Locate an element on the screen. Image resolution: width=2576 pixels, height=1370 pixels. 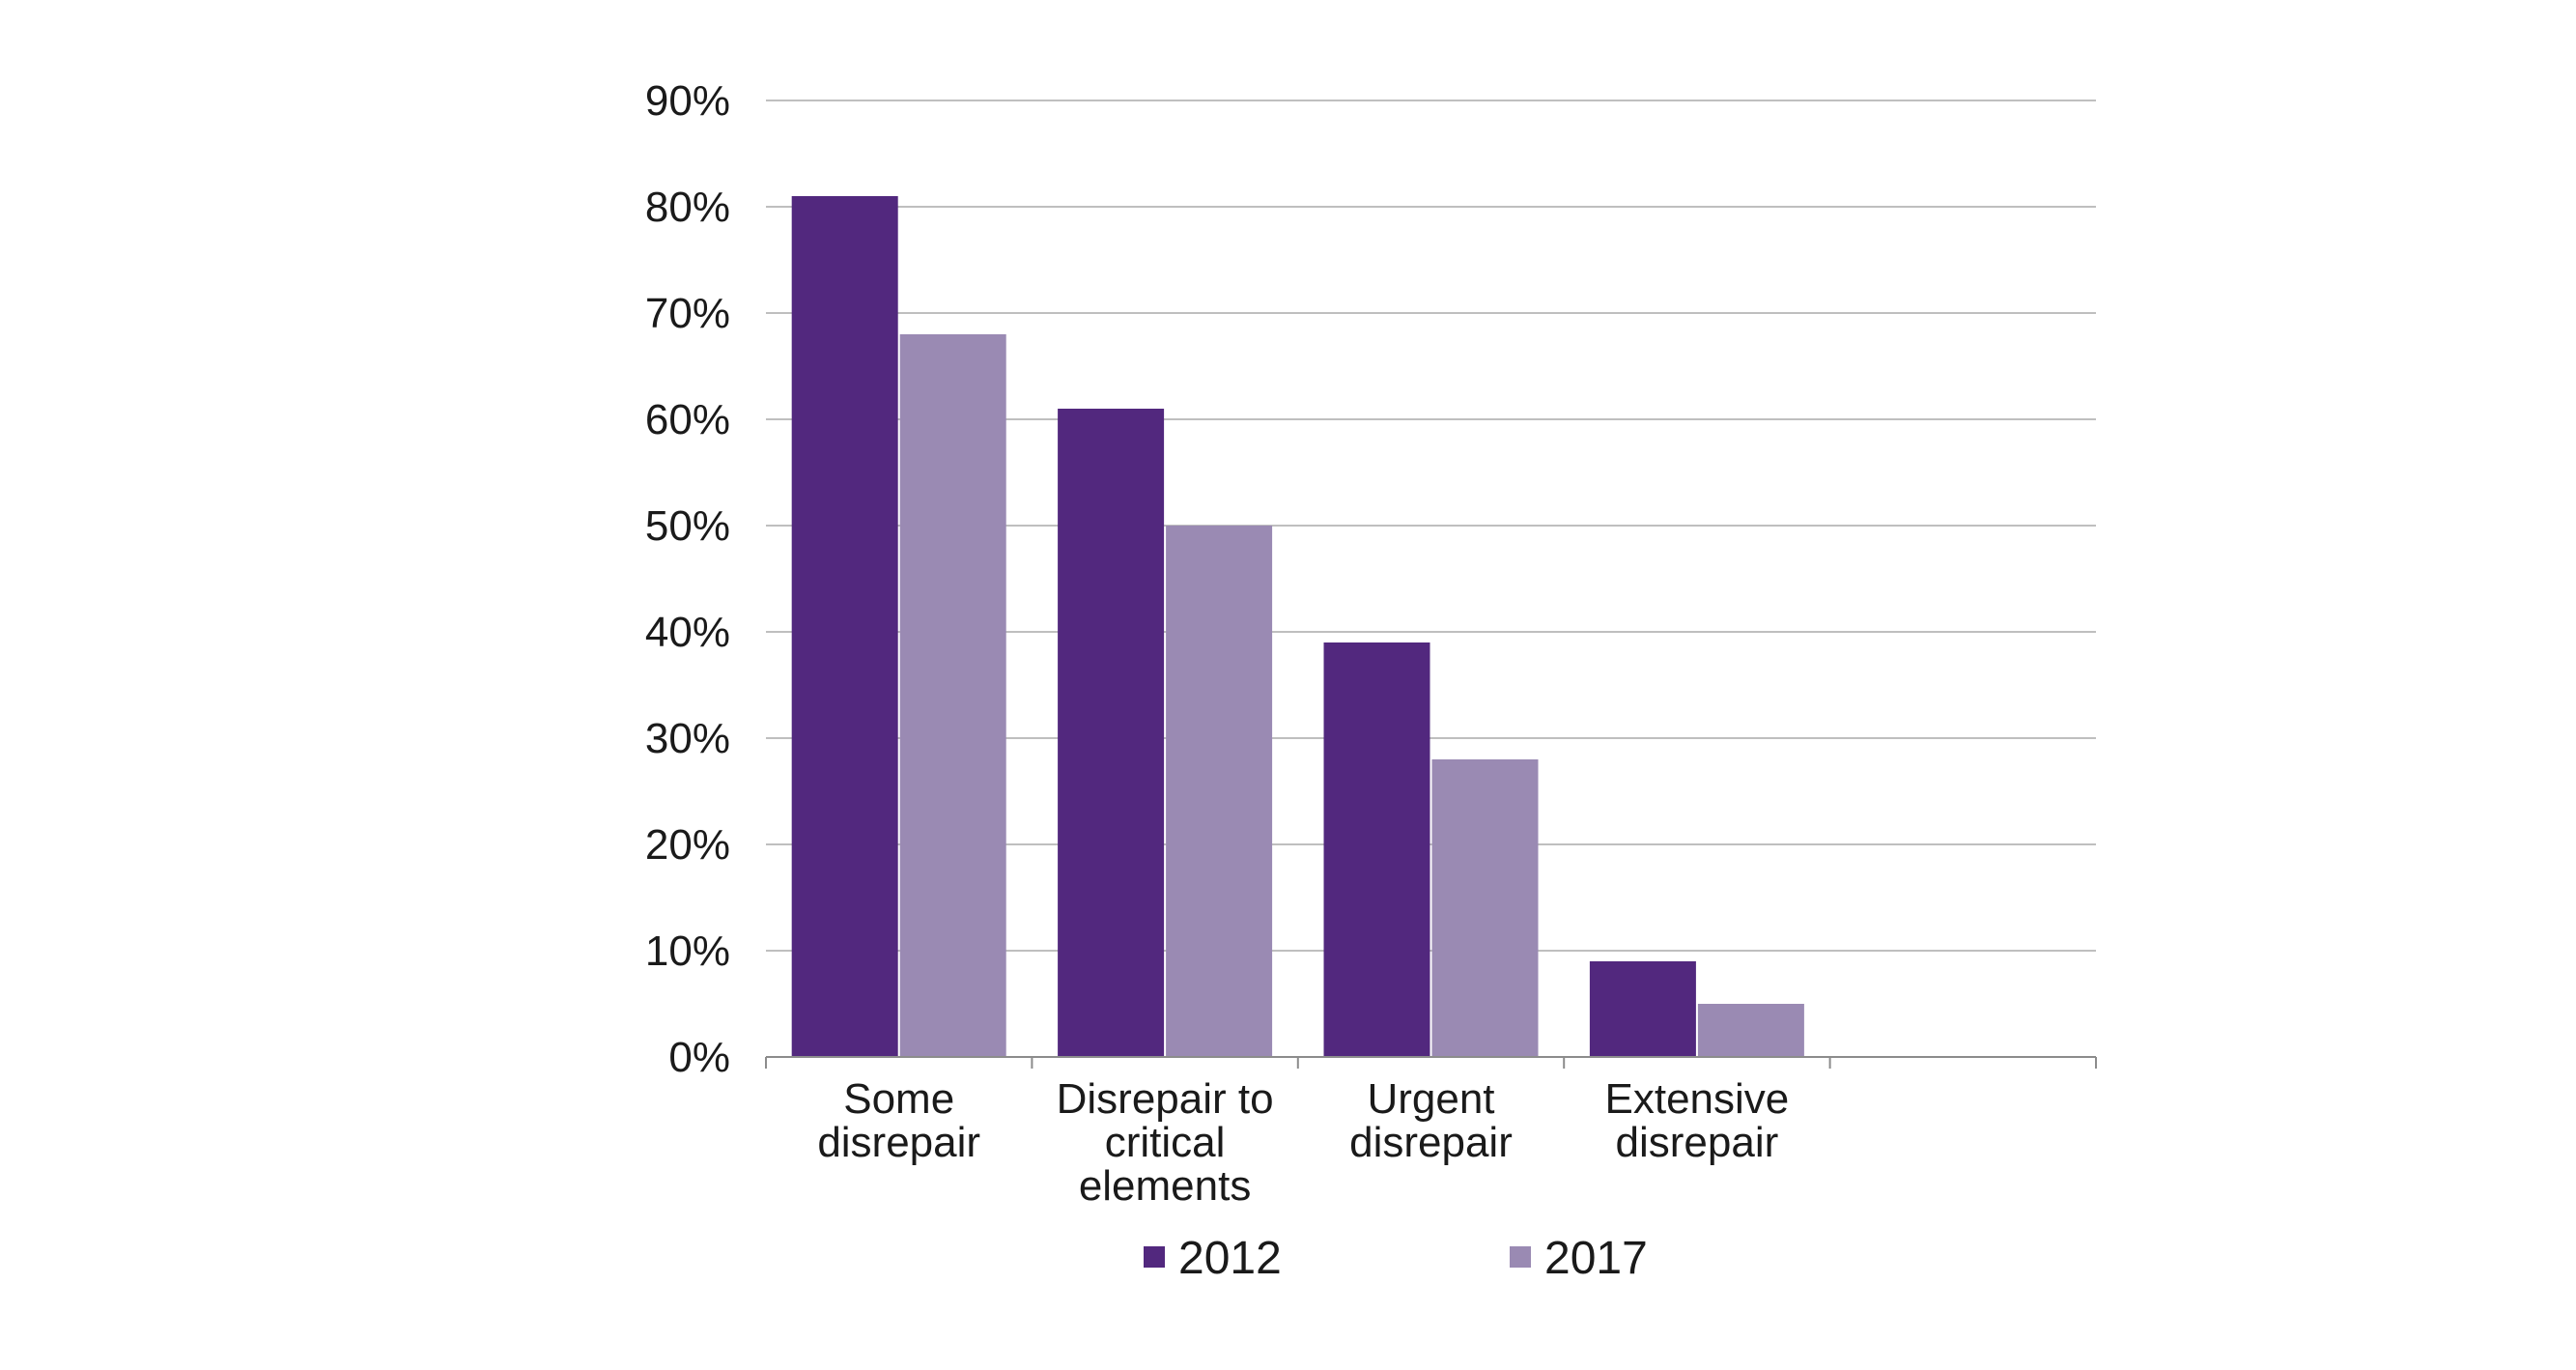
legend-label-2017: 2017 is located at coordinates (1596, 1258).